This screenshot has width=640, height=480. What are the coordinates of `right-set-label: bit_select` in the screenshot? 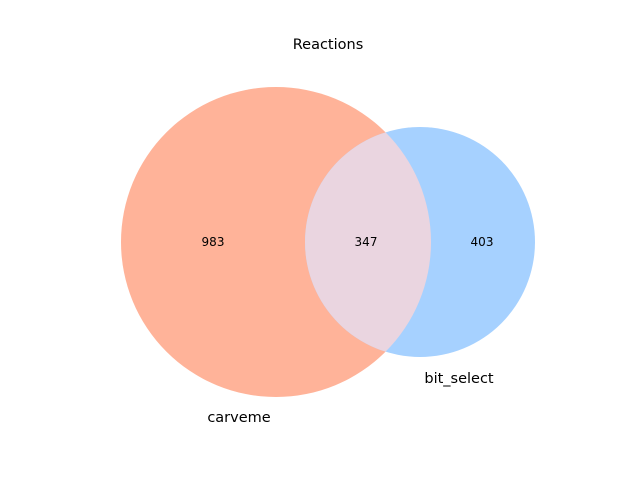 It's located at (459, 379).